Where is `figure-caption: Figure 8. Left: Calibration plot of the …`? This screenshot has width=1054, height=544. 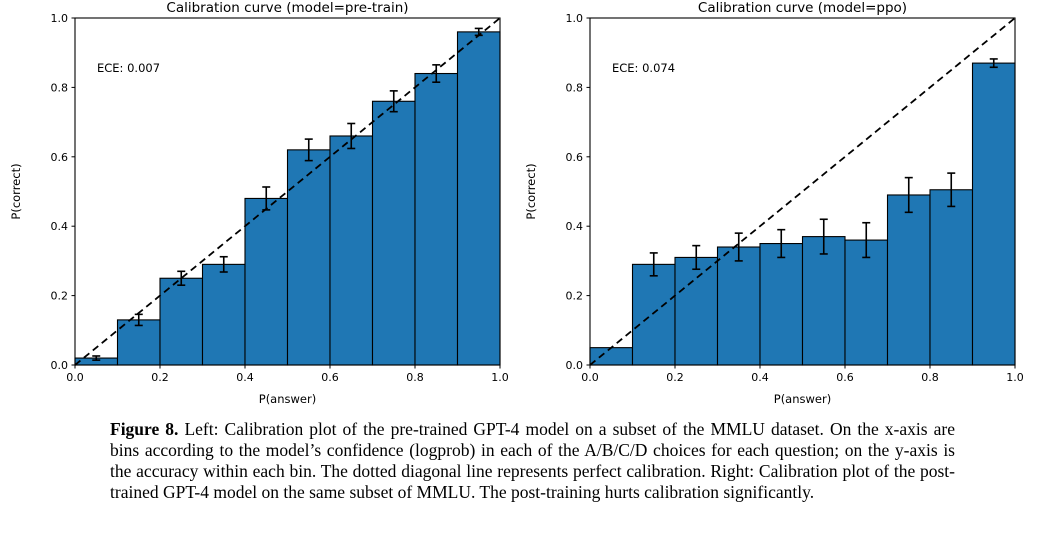 figure-caption: Figure 8. Left: Calibration plot of the … is located at coordinates (532, 461).